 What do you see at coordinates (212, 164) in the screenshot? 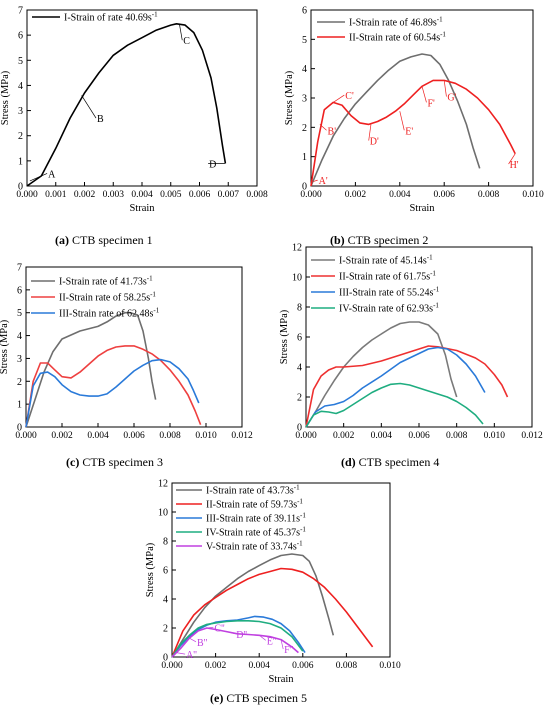
I see `annotation-label: D` at bounding box center [212, 164].